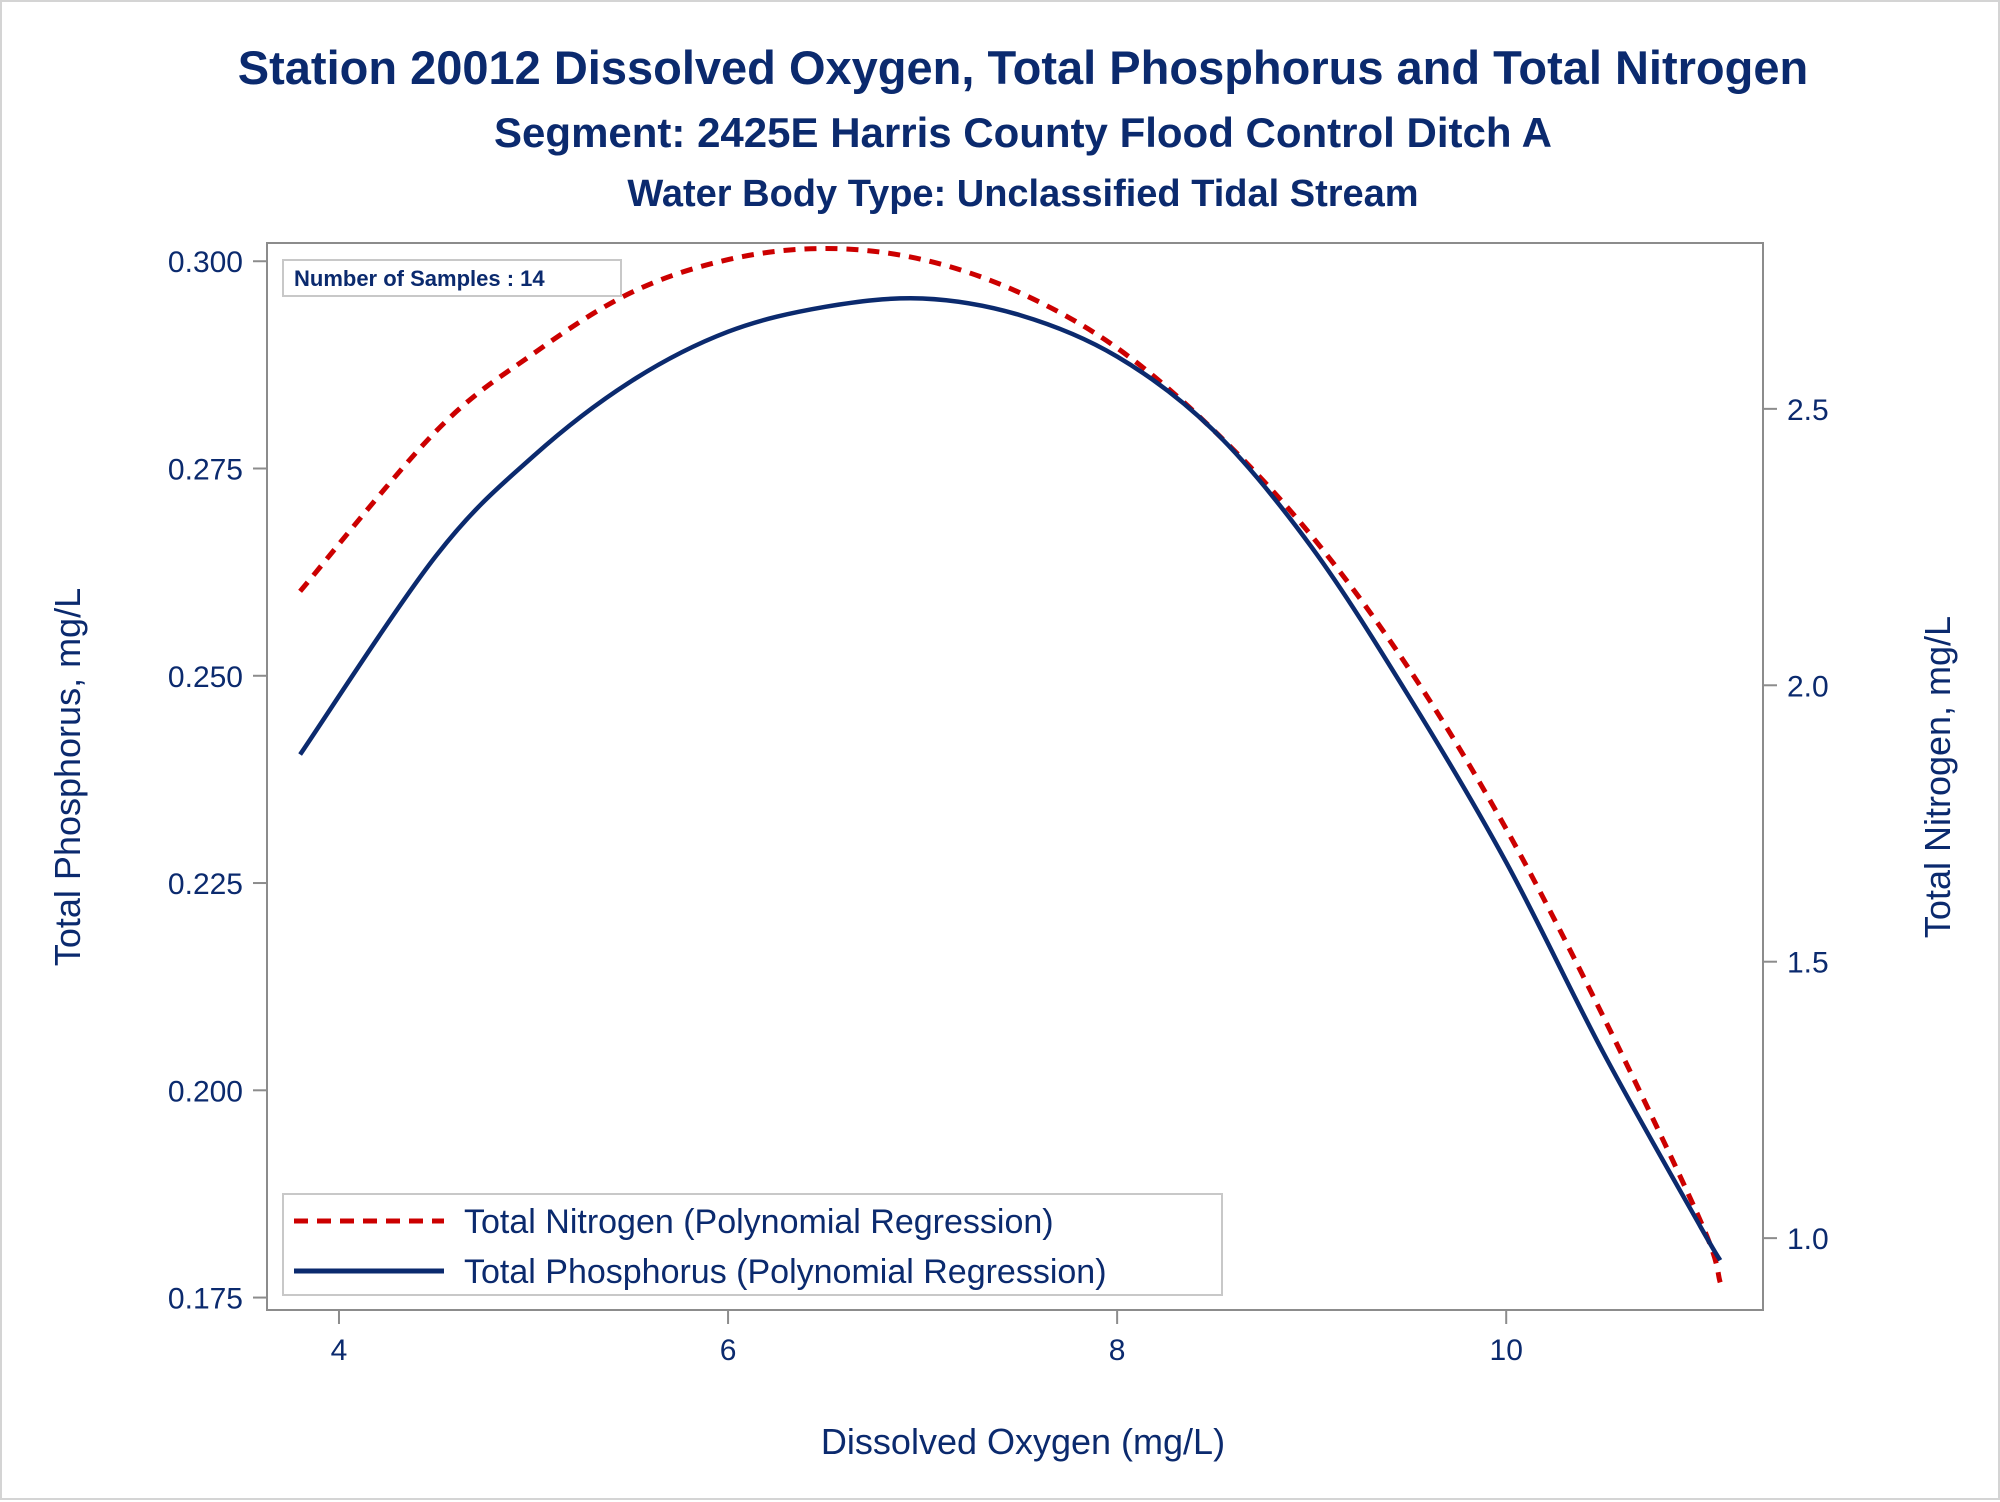 This screenshot has height=1502, width=2000. Describe the element at coordinates (67, 777) in the screenshot. I see `y-axis-label: Total Phosphorus, mg/L` at that location.